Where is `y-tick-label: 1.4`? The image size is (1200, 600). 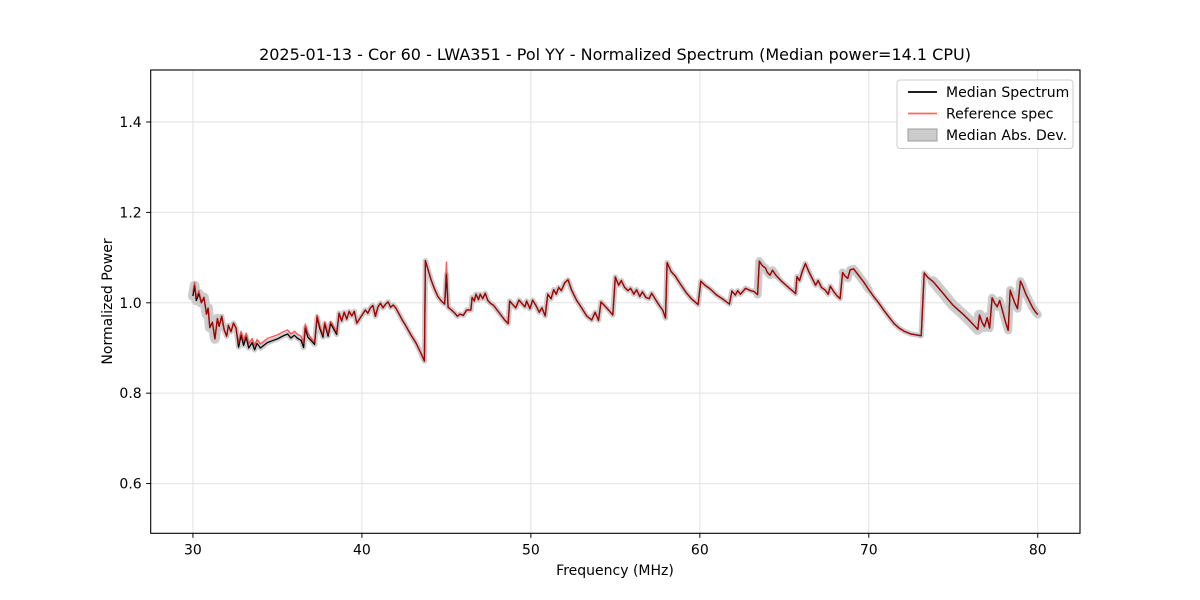
y-tick-label: 1.4 is located at coordinates (130, 123).